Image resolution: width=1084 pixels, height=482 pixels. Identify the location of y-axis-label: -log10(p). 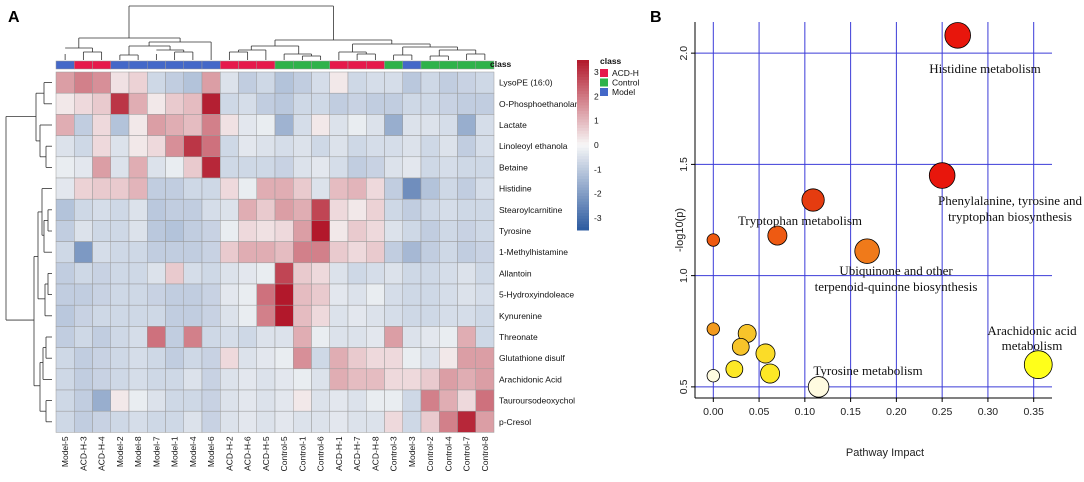
(680, 230).